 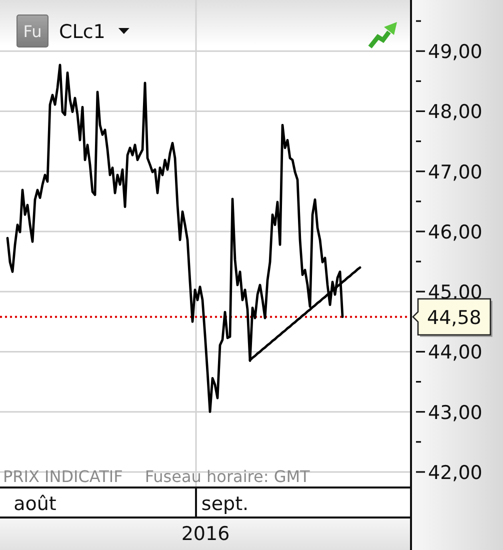 I want to click on y-tick-label: 49,00, so click(x=455, y=52).